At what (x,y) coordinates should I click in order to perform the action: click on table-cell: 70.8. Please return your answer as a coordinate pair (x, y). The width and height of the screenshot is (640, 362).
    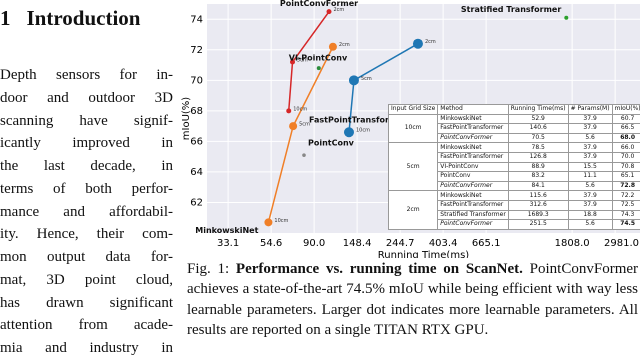
    Looking at the image, I should click on (625, 167).